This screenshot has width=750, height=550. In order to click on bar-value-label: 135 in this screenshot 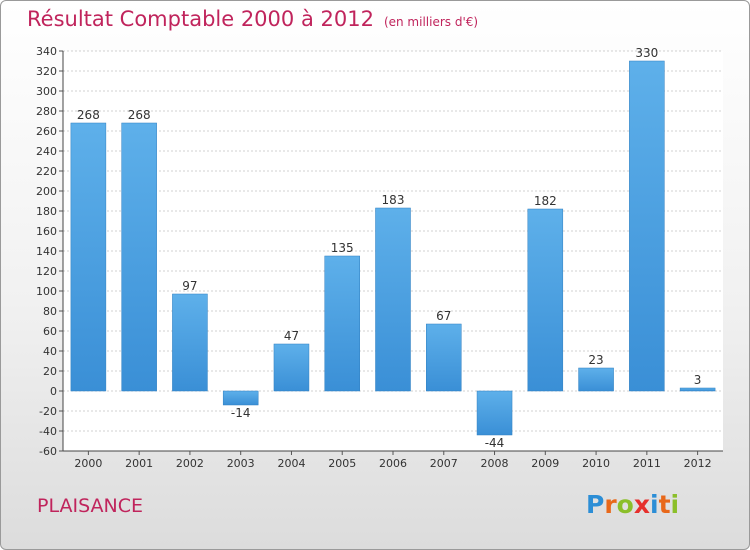, I will do `click(342, 248)`.